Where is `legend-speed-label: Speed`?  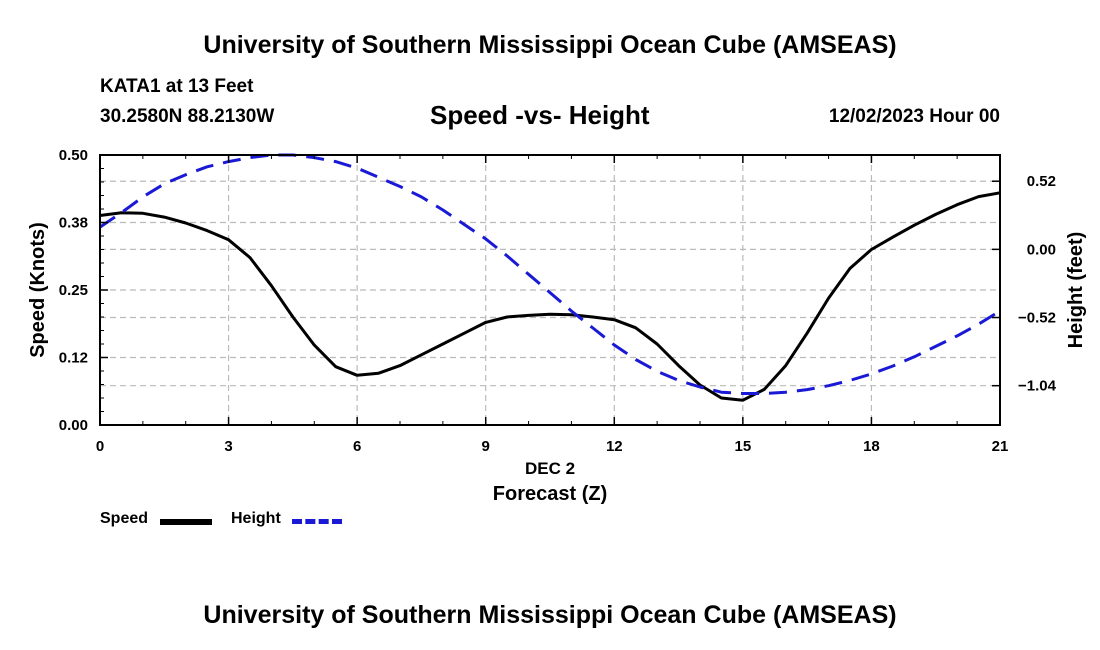 legend-speed-label: Speed is located at coordinates (124, 518).